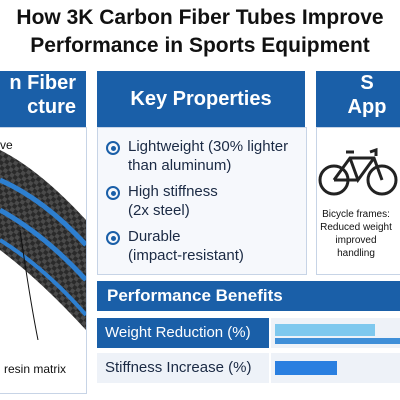 This screenshot has width=400, height=400. What do you see at coordinates (154, 236) in the screenshot?
I see `property-line-1: Durable` at bounding box center [154, 236].